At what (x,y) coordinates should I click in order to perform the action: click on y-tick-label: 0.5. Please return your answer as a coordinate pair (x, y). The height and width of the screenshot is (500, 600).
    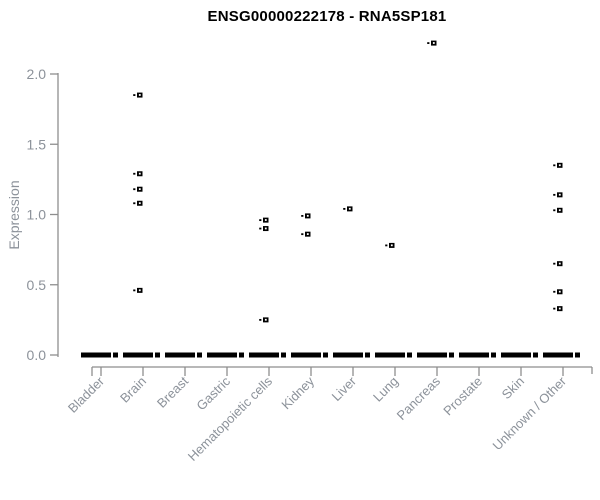
    Looking at the image, I should click on (37, 285).